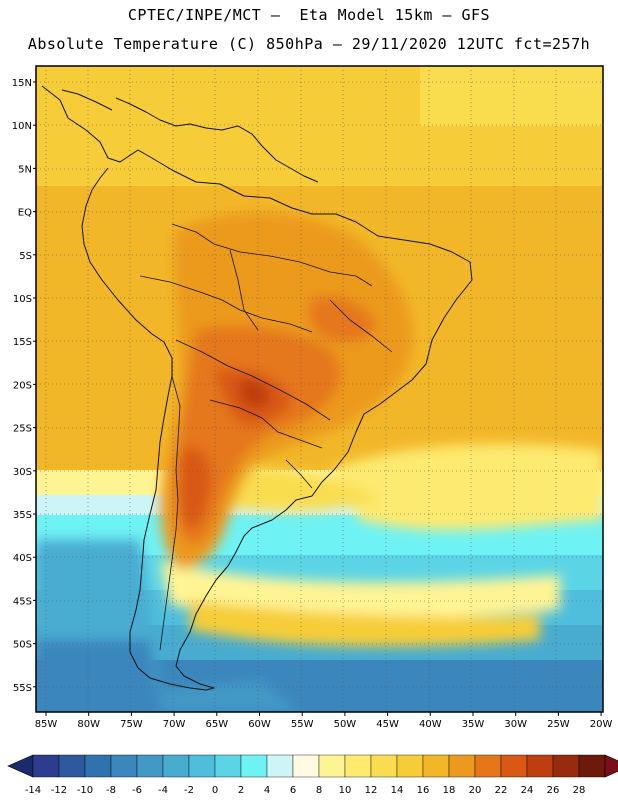 The image size is (618, 800). I want to click on colorbar-label: 0, so click(215, 790).